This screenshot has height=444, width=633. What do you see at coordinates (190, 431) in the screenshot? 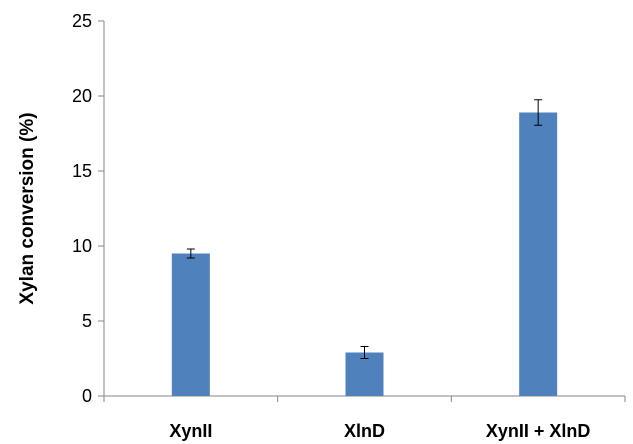
I see `x-tick-label: XynII` at bounding box center [190, 431].